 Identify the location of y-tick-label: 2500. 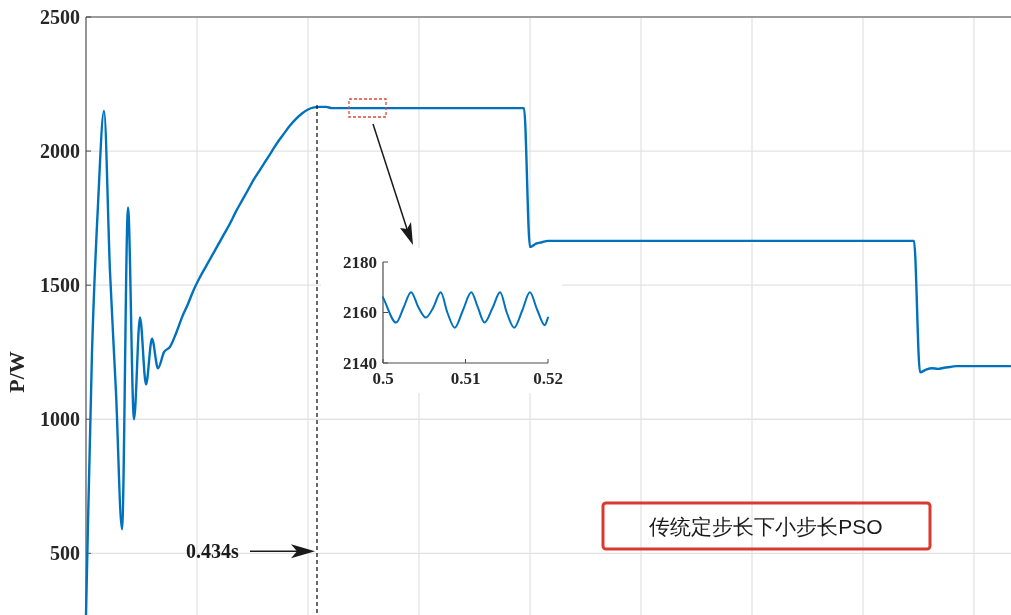
(60, 17).